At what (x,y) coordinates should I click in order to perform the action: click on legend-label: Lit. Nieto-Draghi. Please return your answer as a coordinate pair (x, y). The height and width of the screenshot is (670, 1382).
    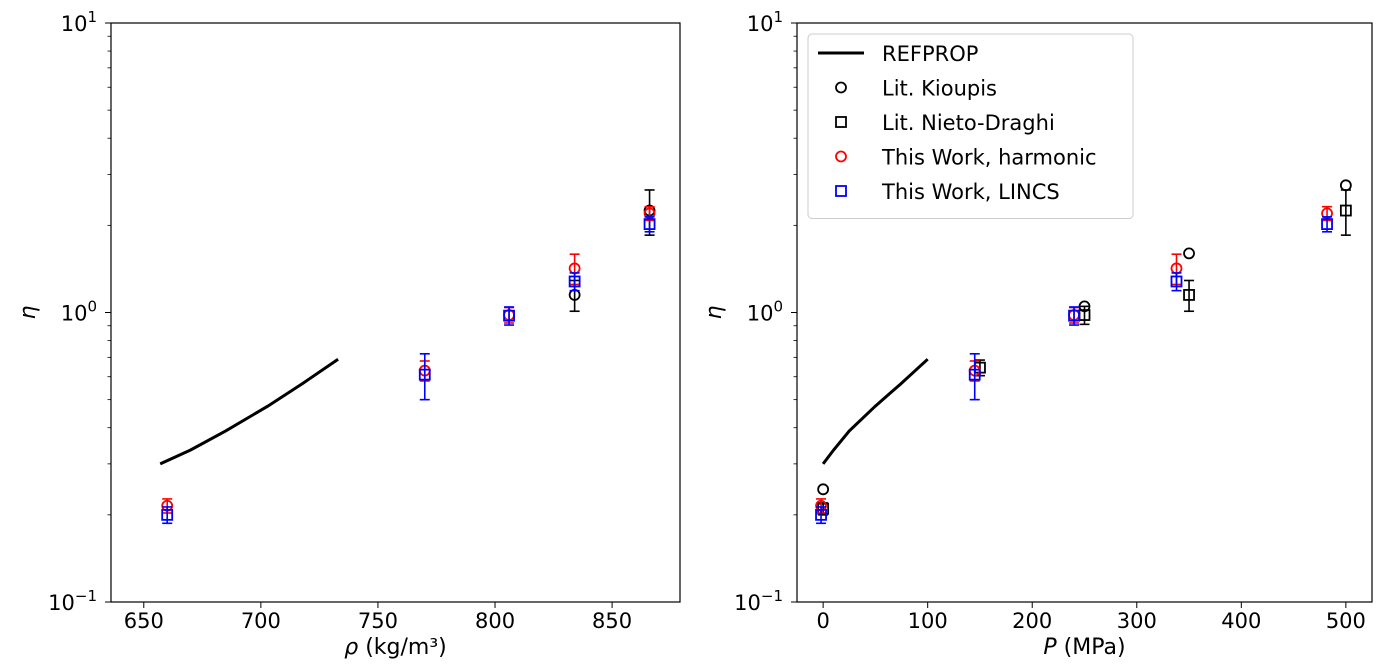
    Looking at the image, I should click on (968, 123).